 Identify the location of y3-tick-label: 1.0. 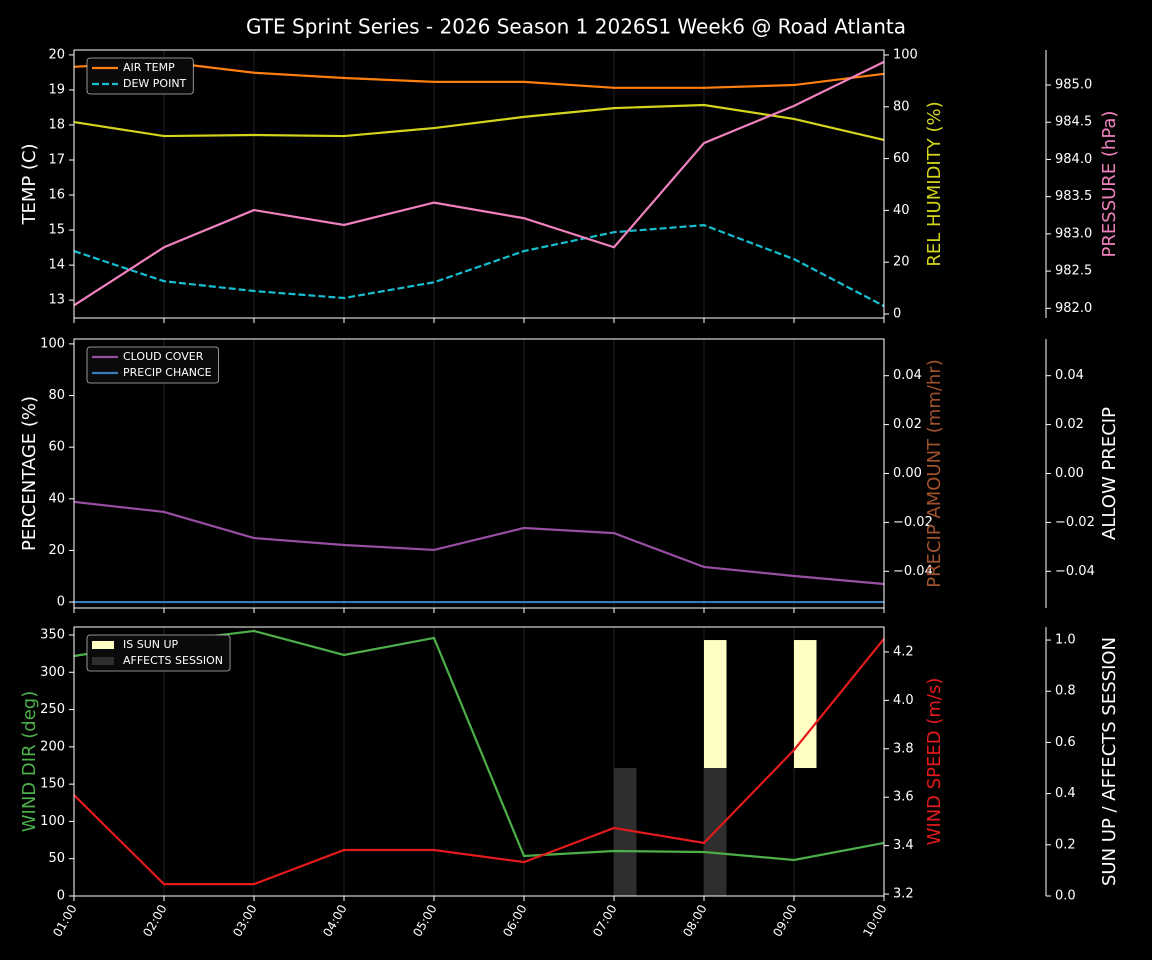
(1065, 640).